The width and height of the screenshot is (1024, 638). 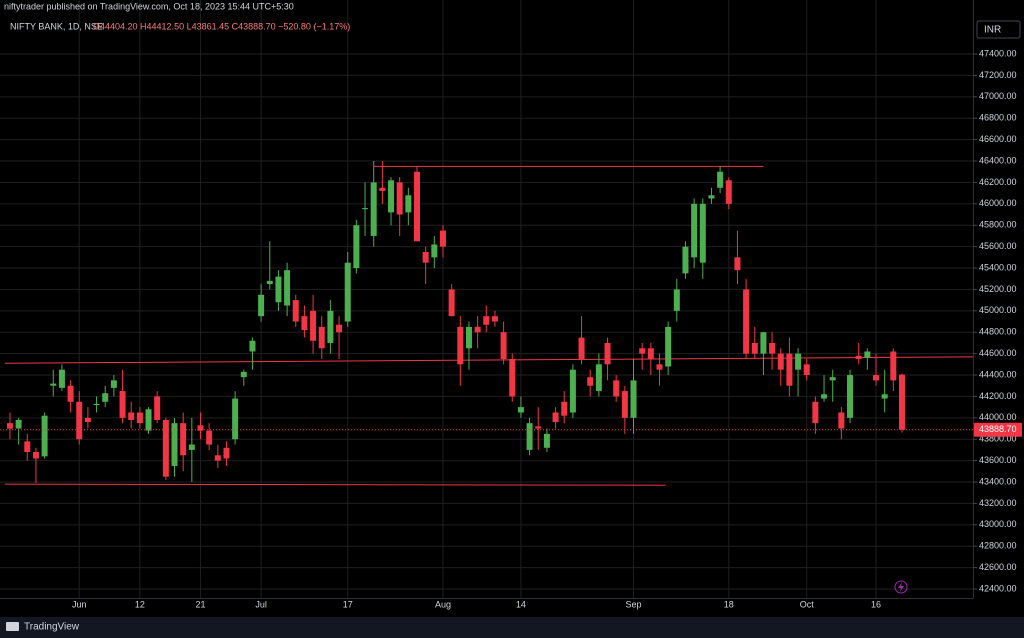 I want to click on y-tick-label: 44600.00, so click(x=998, y=353).